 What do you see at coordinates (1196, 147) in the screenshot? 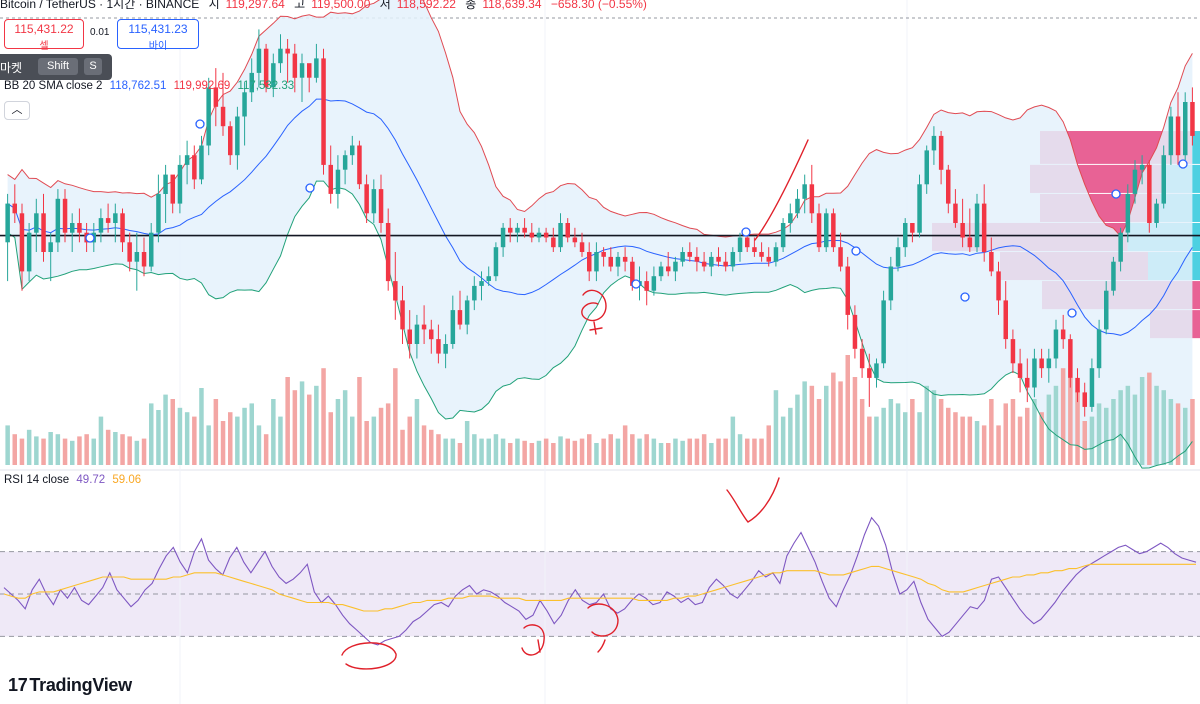
I see `volume-profile-row-up` at bounding box center [1196, 147].